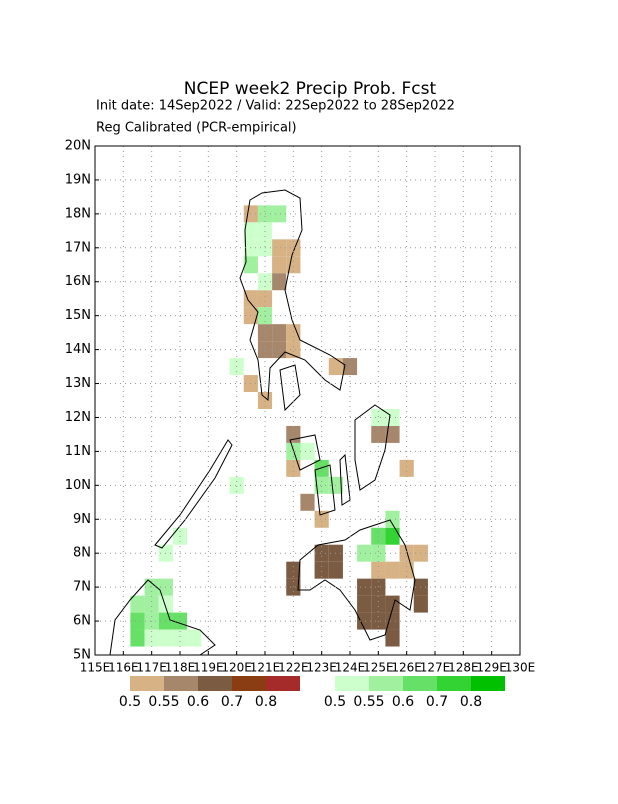 This screenshot has height=804, width=618. I want to click on x-tick-label: 124E, so click(350, 668).